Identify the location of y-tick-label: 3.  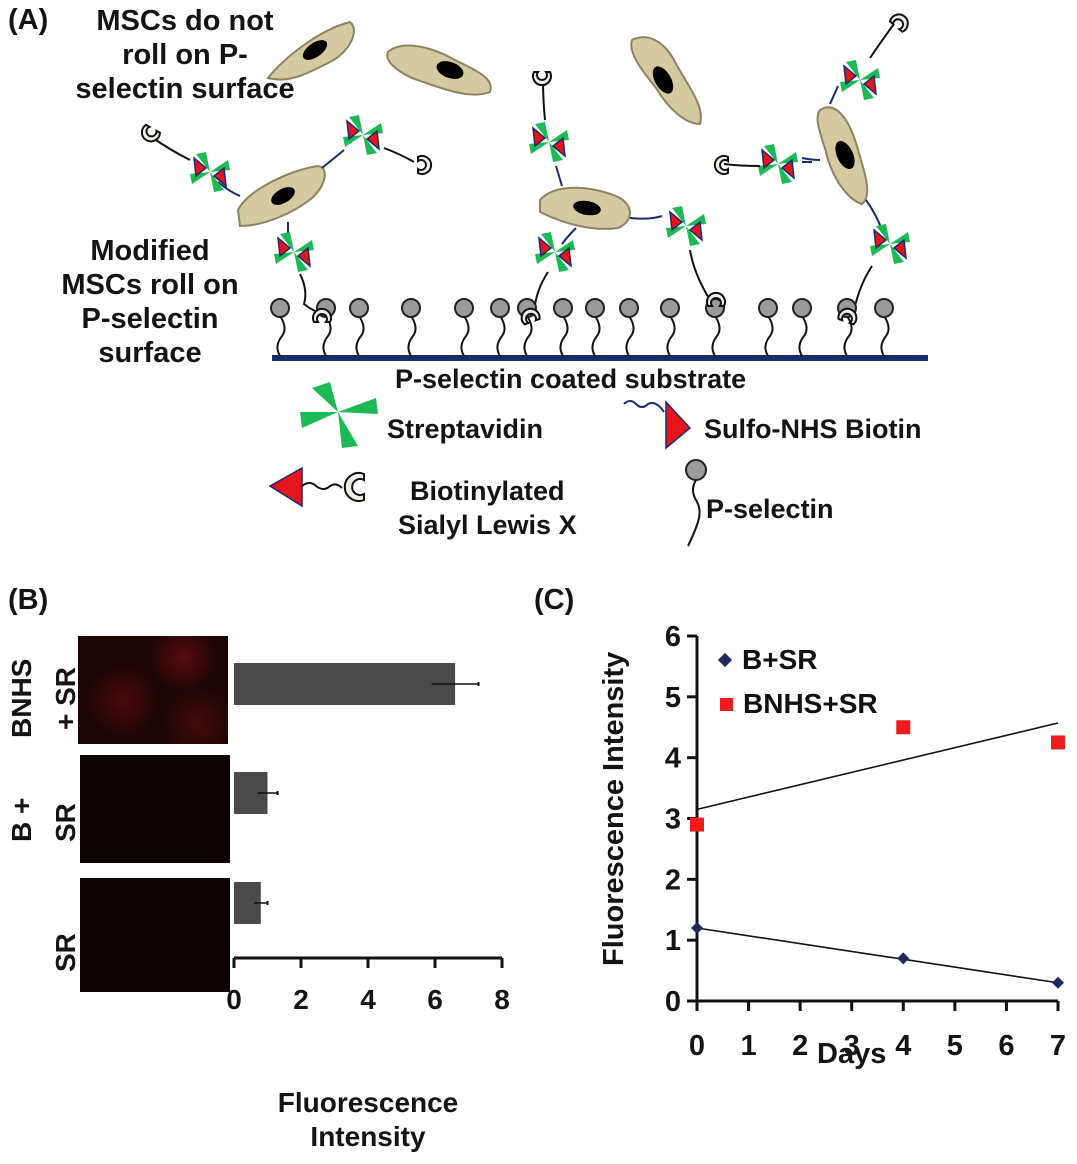
(673, 820).